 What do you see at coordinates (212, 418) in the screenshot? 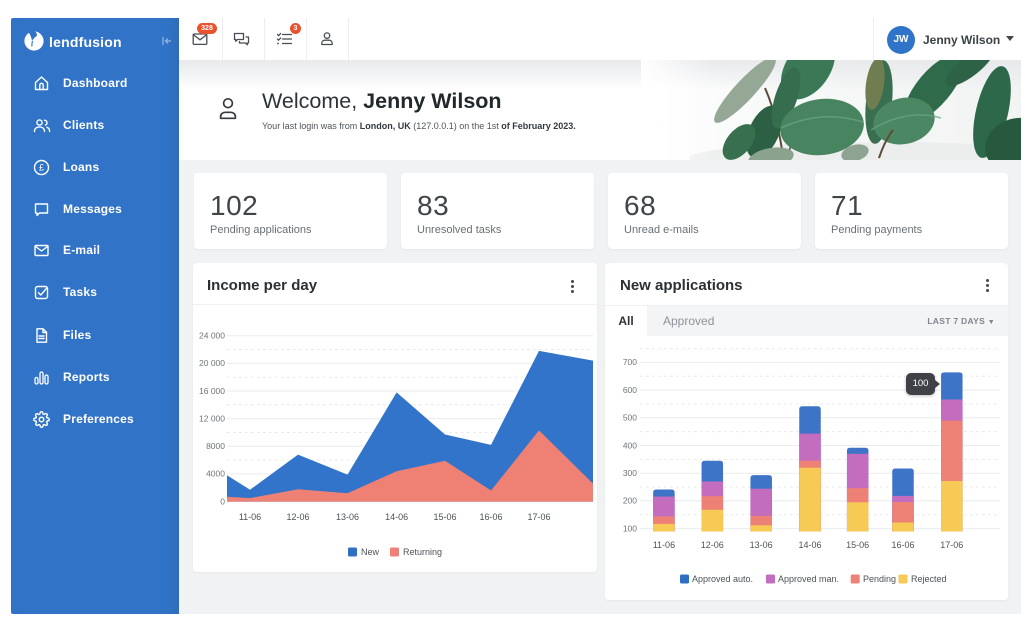
I see `svg-text: 12 000` at bounding box center [212, 418].